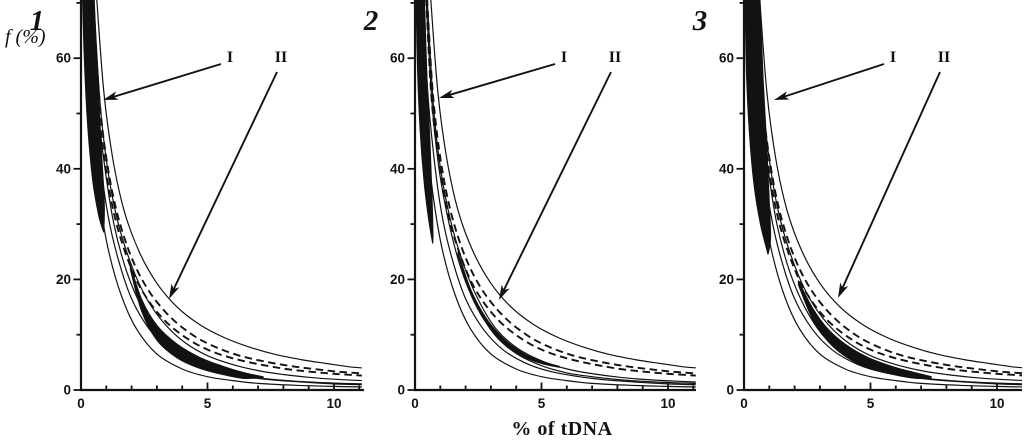 The height and width of the screenshot is (446, 1024). Describe the element at coordinates (196, 322) in the screenshot. I see `family-II-band-fill` at that location.